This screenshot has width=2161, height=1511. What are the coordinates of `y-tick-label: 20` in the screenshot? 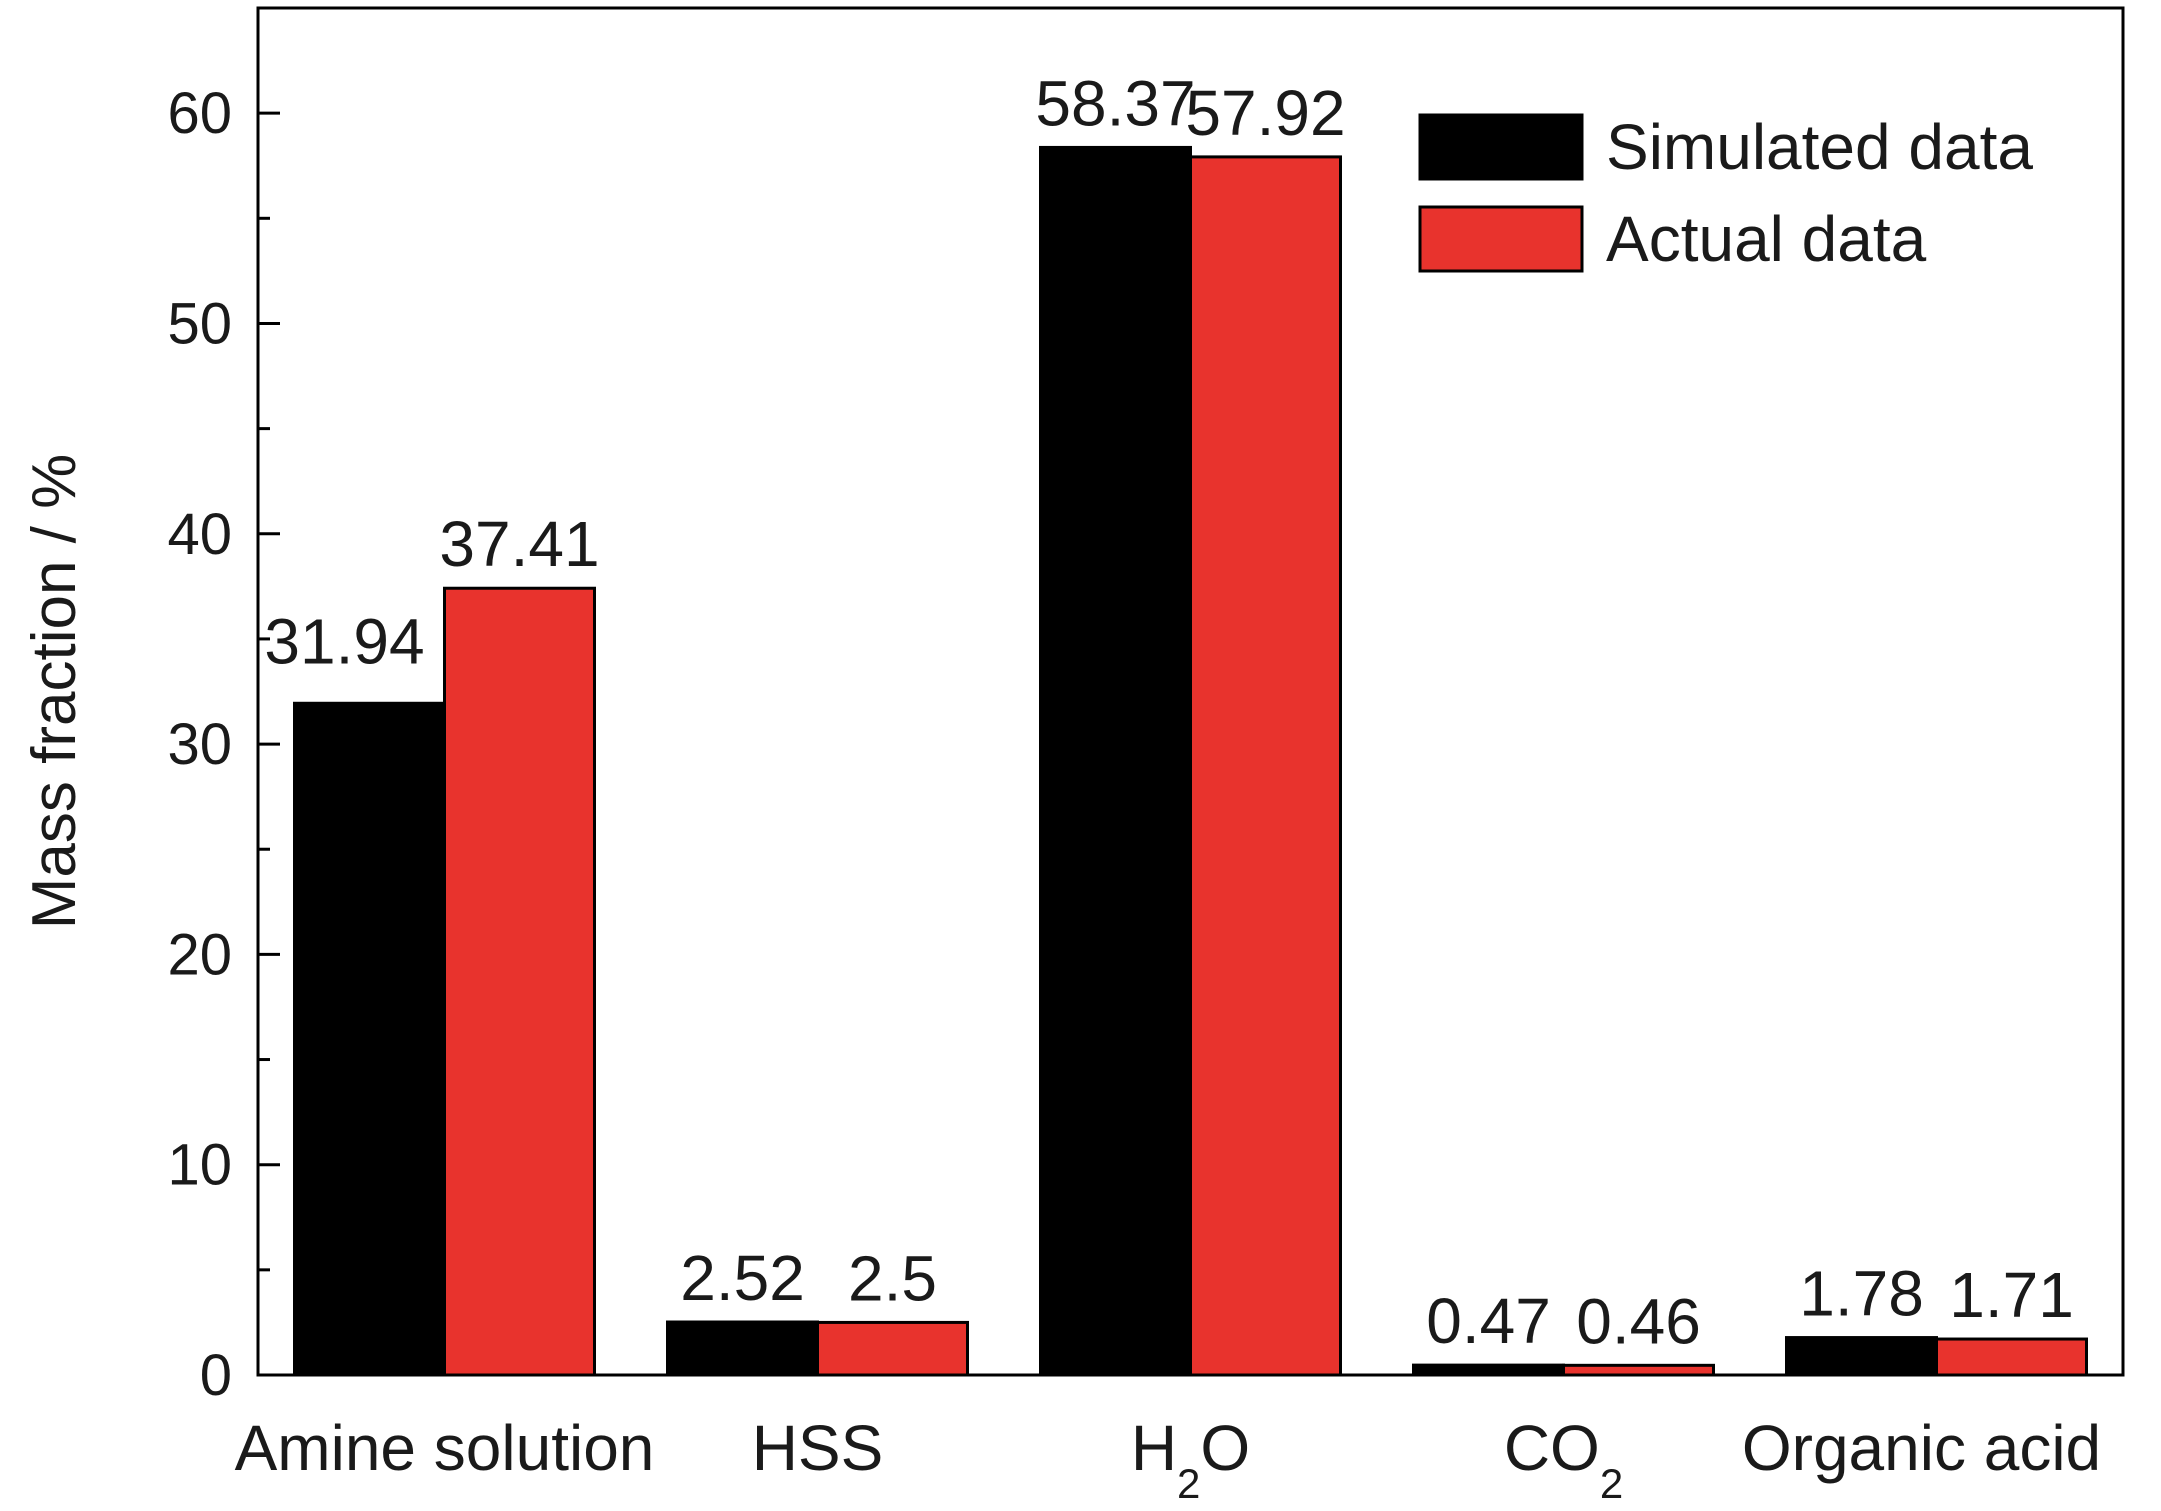 It's located at (199, 954).